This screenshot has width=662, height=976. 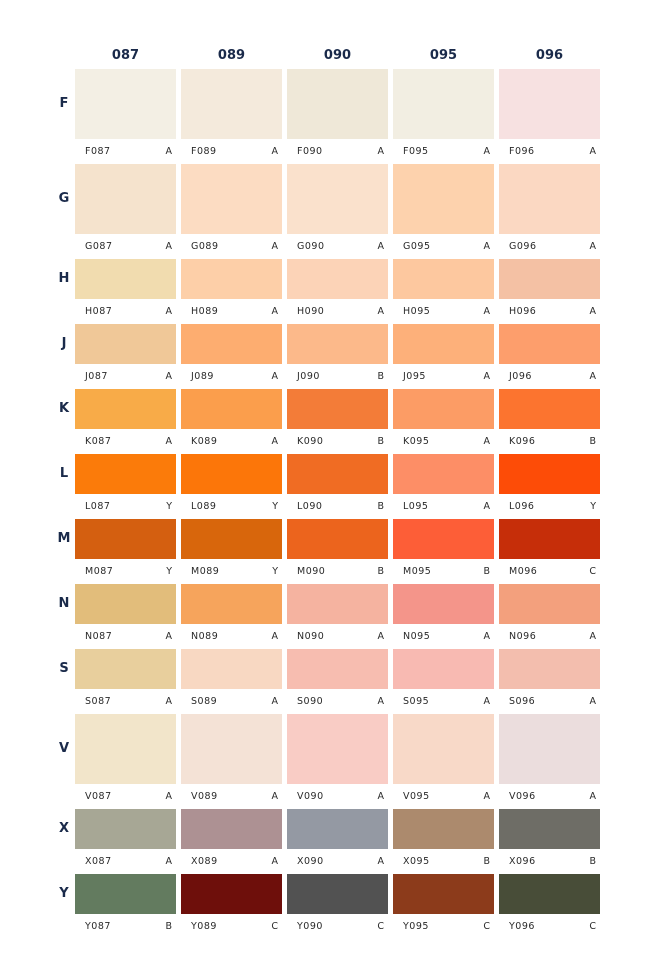 I want to click on swatch-F089, so click(x=231, y=104).